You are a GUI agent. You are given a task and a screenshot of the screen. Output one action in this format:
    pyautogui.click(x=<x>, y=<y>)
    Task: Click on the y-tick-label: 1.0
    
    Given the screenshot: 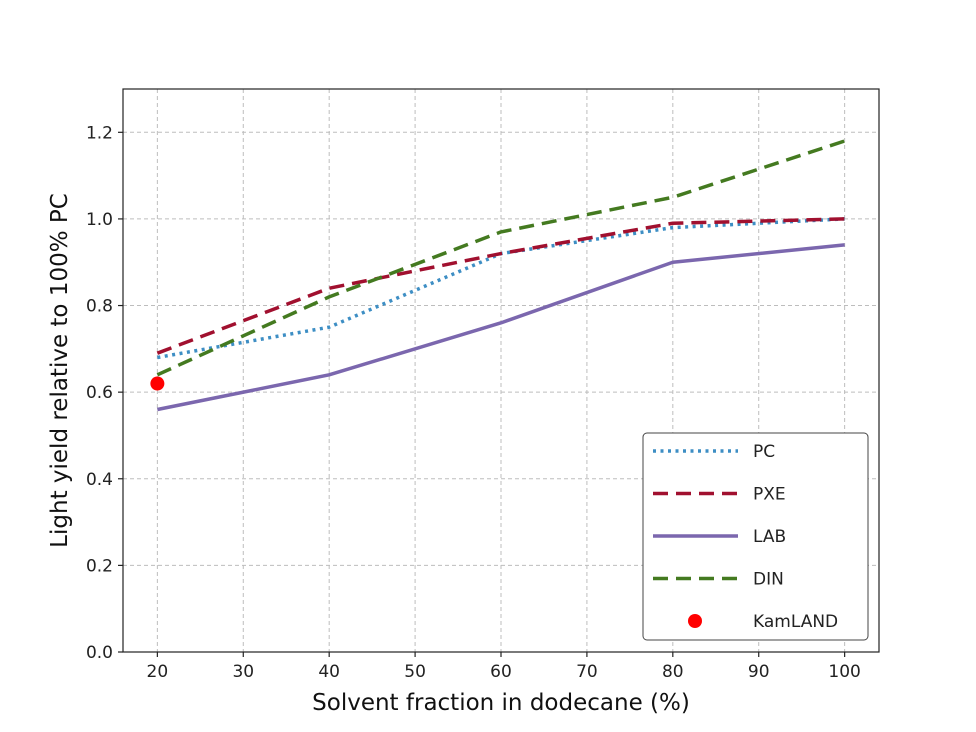 What is the action you would take?
    pyautogui.click(x=99, y=220)
    